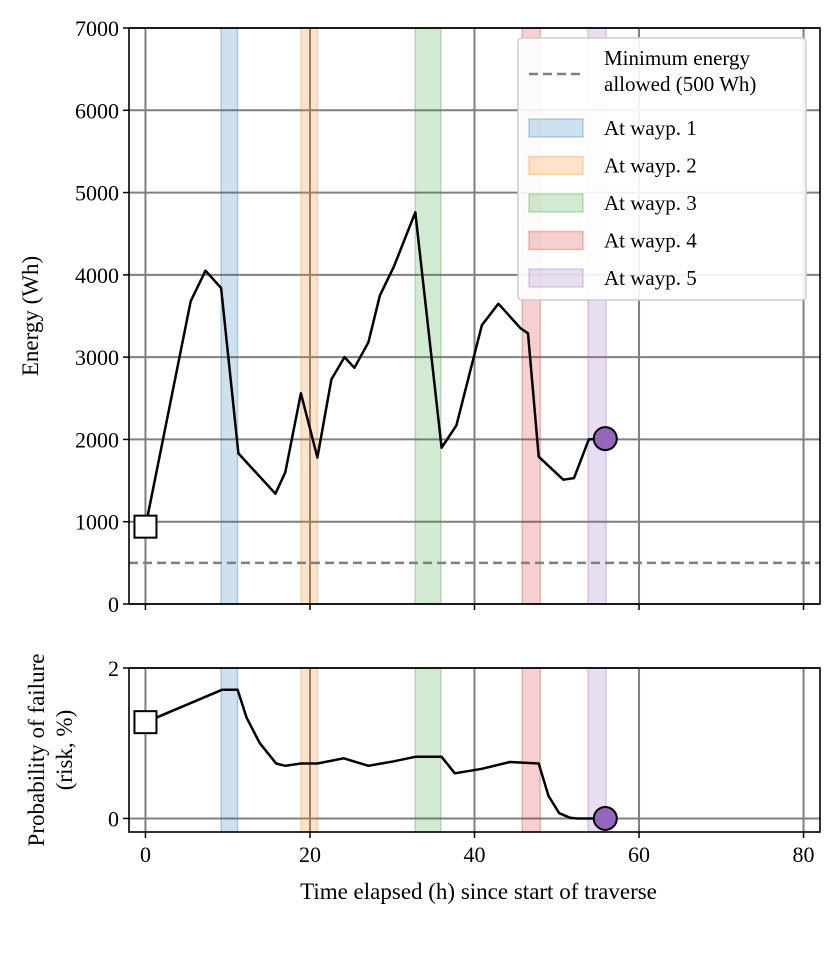 The height and width of the screenshot is (958, 831). Describe the element at coordinates (145, 854) in the screenshot. I see `x-tick-label: 0` at that location.